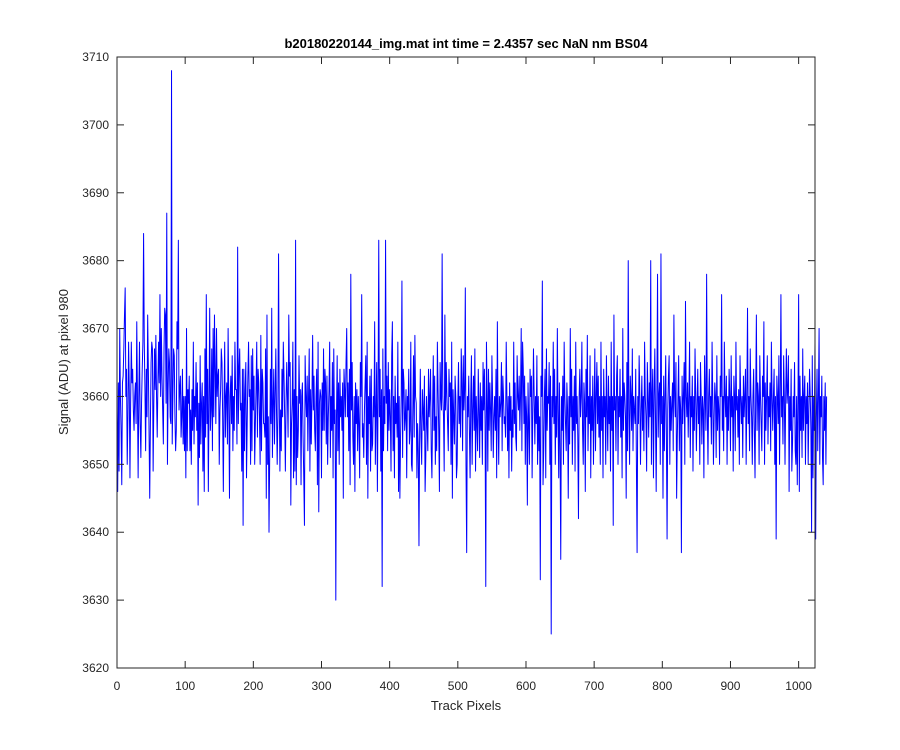  What do you see at coordinates (594, 686) in the screenshot?
I see `x-tick-label: 700` at bounding box center [594, 686].